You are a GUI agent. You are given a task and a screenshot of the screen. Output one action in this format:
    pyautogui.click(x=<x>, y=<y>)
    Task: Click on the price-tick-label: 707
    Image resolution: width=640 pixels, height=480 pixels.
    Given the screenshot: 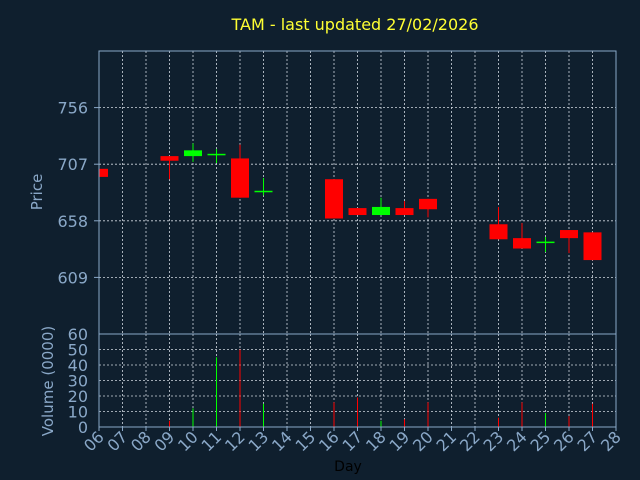 What is the action you would take?
    pyautogui.click(x=72, y=164)
    